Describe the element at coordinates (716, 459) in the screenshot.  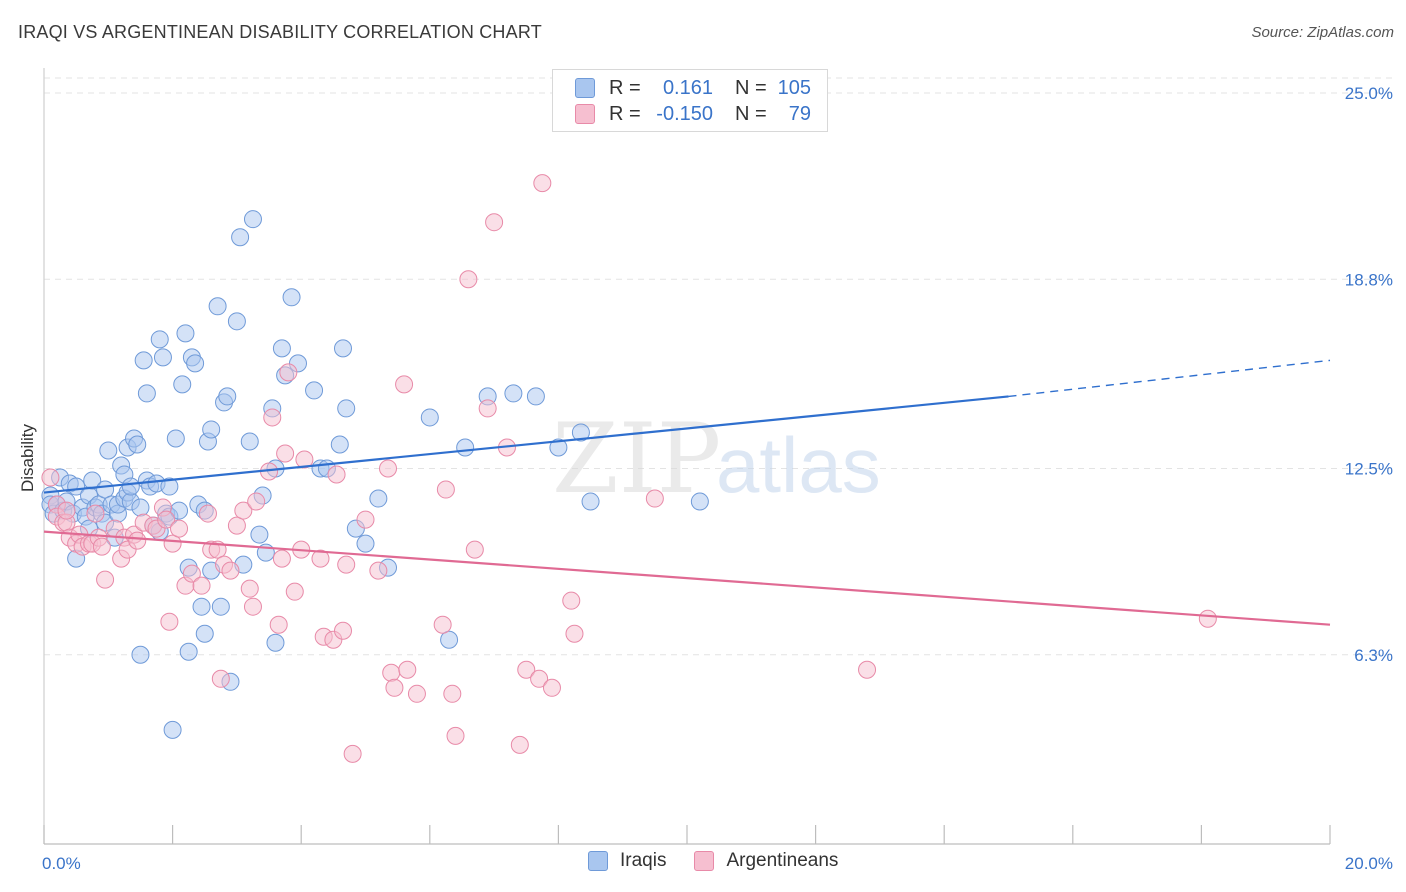
I see `watermark: ZIP atlas` at that location.